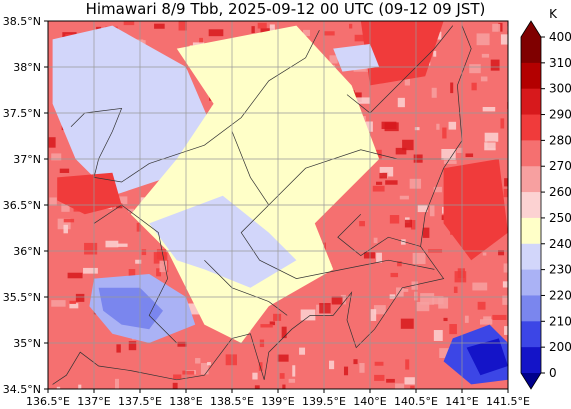 The height and width of the screenshot is (409, 571). What do you see at coordinates (185, 401) in the screenshot?
I see `lon-tick-label: 138°E` at bounding box center [185, 401].